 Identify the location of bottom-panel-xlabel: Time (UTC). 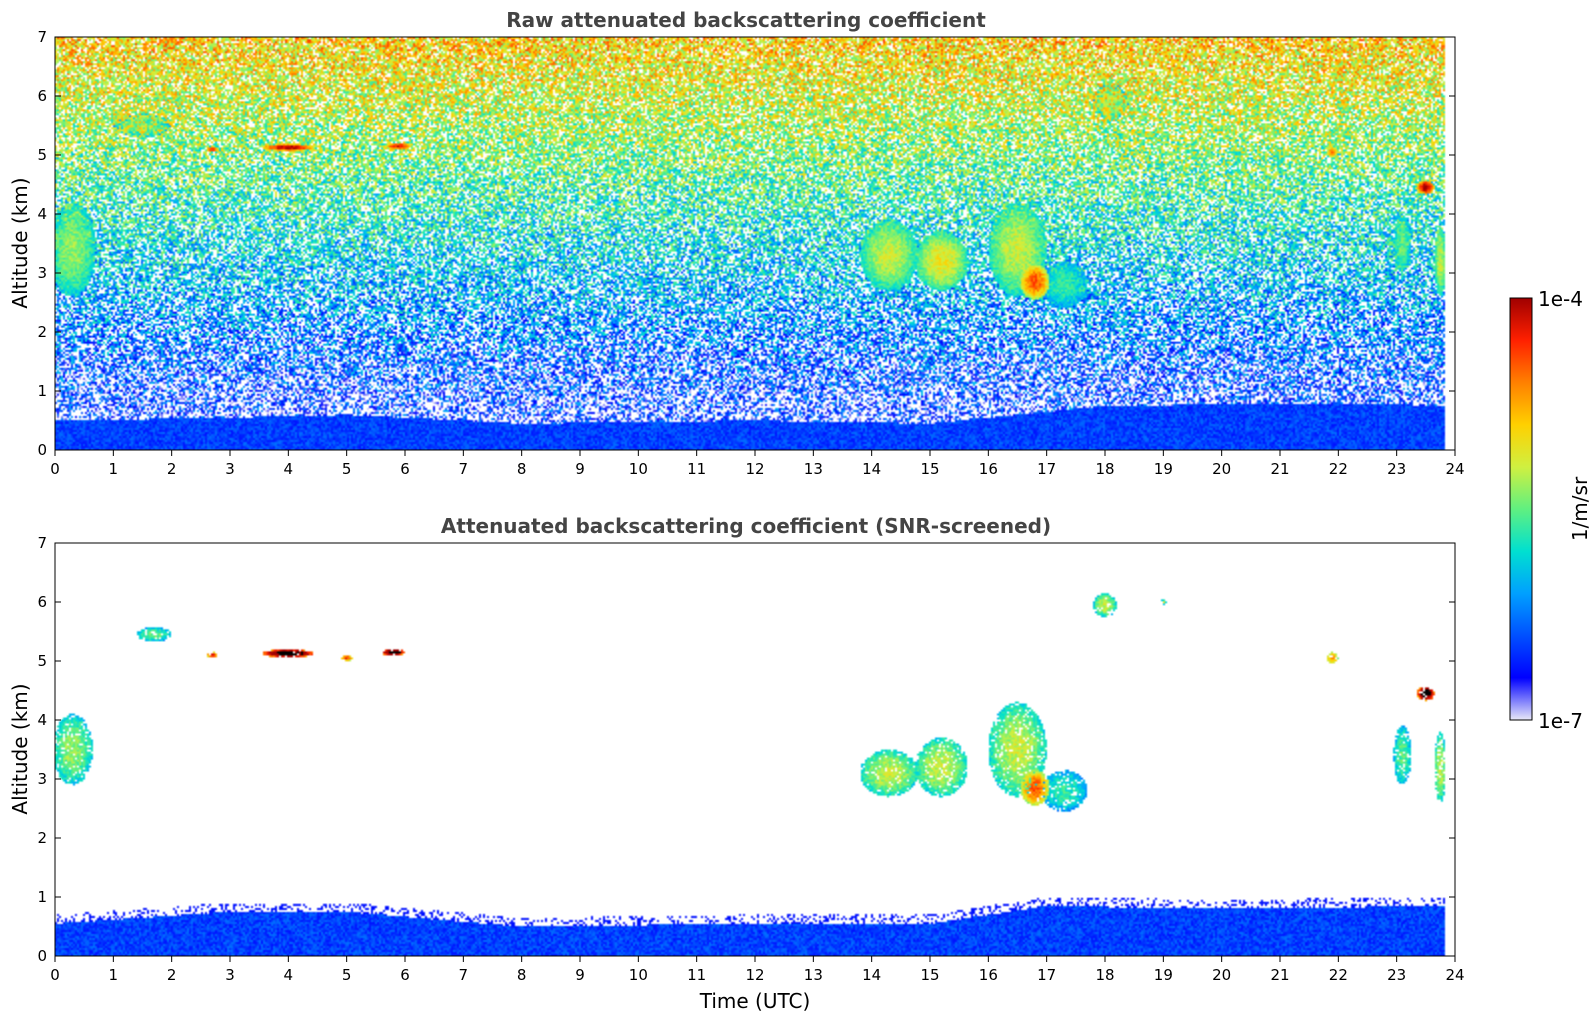
(755, 1001).